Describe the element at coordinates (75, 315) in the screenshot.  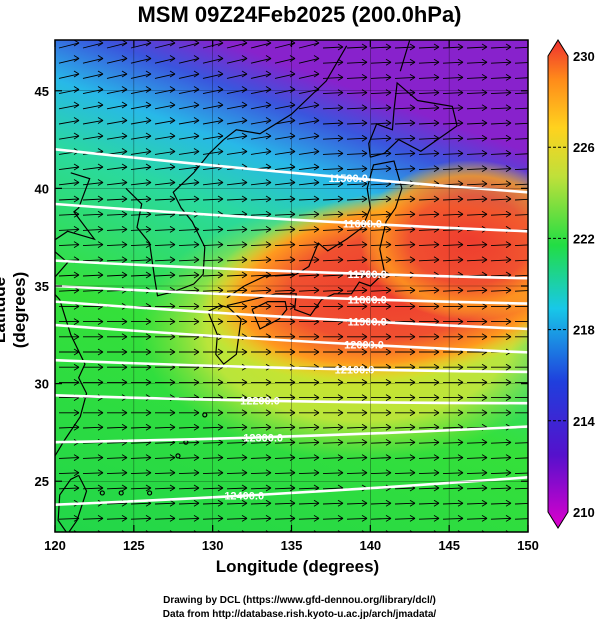
I see `china-coast` at that location.